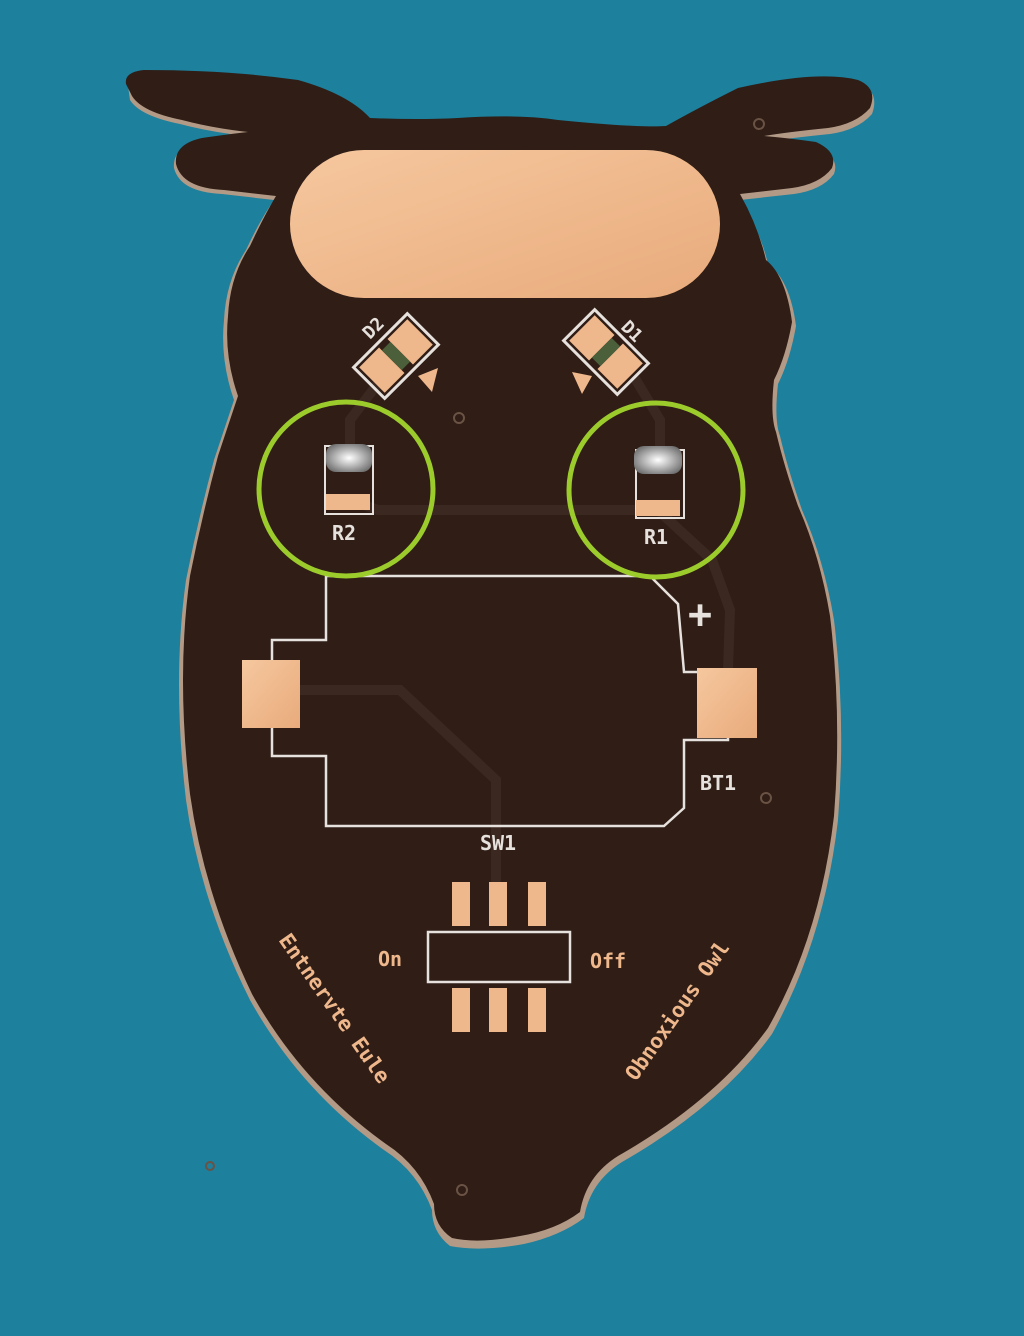  I want to click on trace-d2-r2, so click(363, 418).